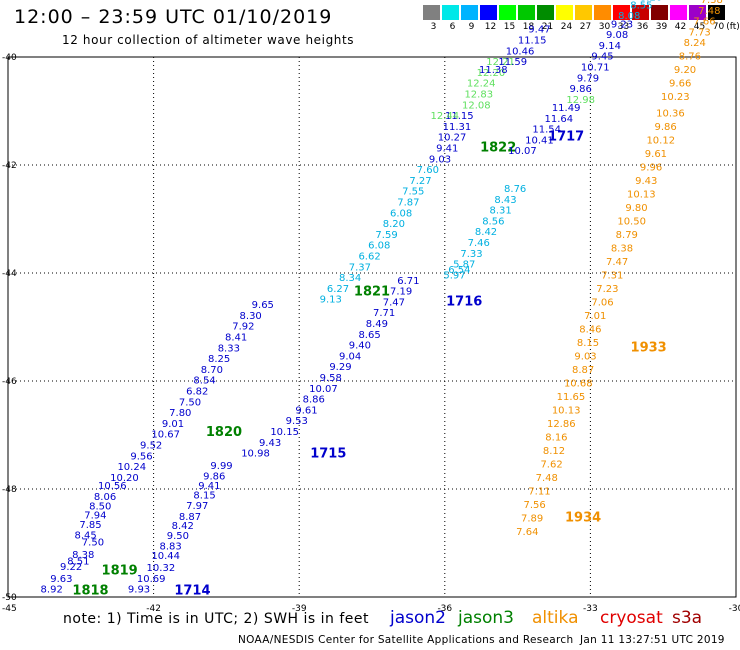 The image size is (740, 650). What do you see at coordinates (95, 516) in the screenshot?
I see `wave-height-value: 7.94` at bounding box center [95, 516].